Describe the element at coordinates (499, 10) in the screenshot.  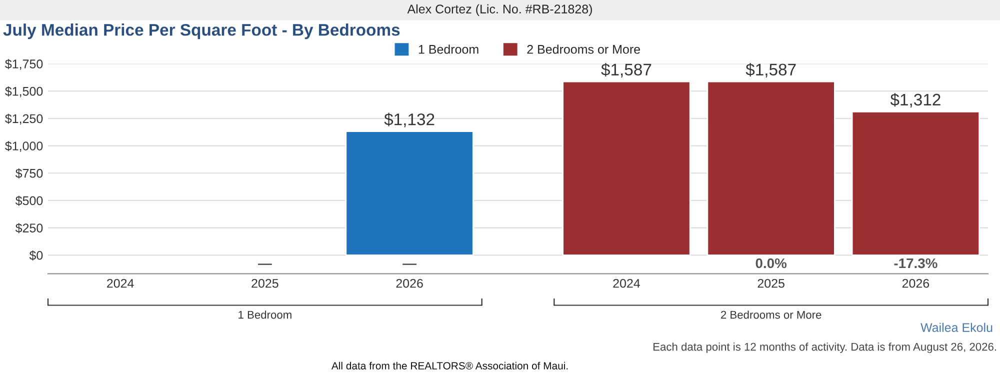
I see `text: Alex Cortez (Lic. No. #RB-21828)` at that location.